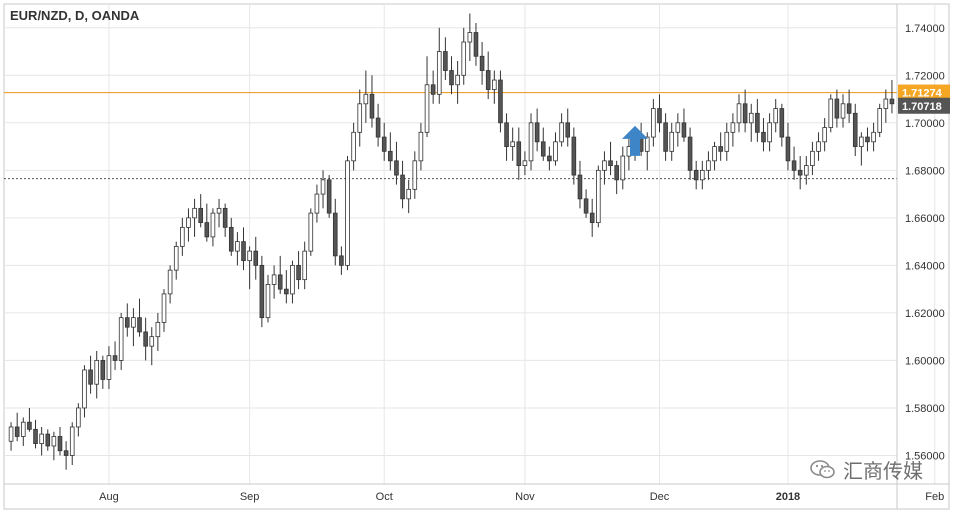 The image size is (953, 514). I want to click on chart-title: EUR/NZD, D, OANDA, so click(75, 15).